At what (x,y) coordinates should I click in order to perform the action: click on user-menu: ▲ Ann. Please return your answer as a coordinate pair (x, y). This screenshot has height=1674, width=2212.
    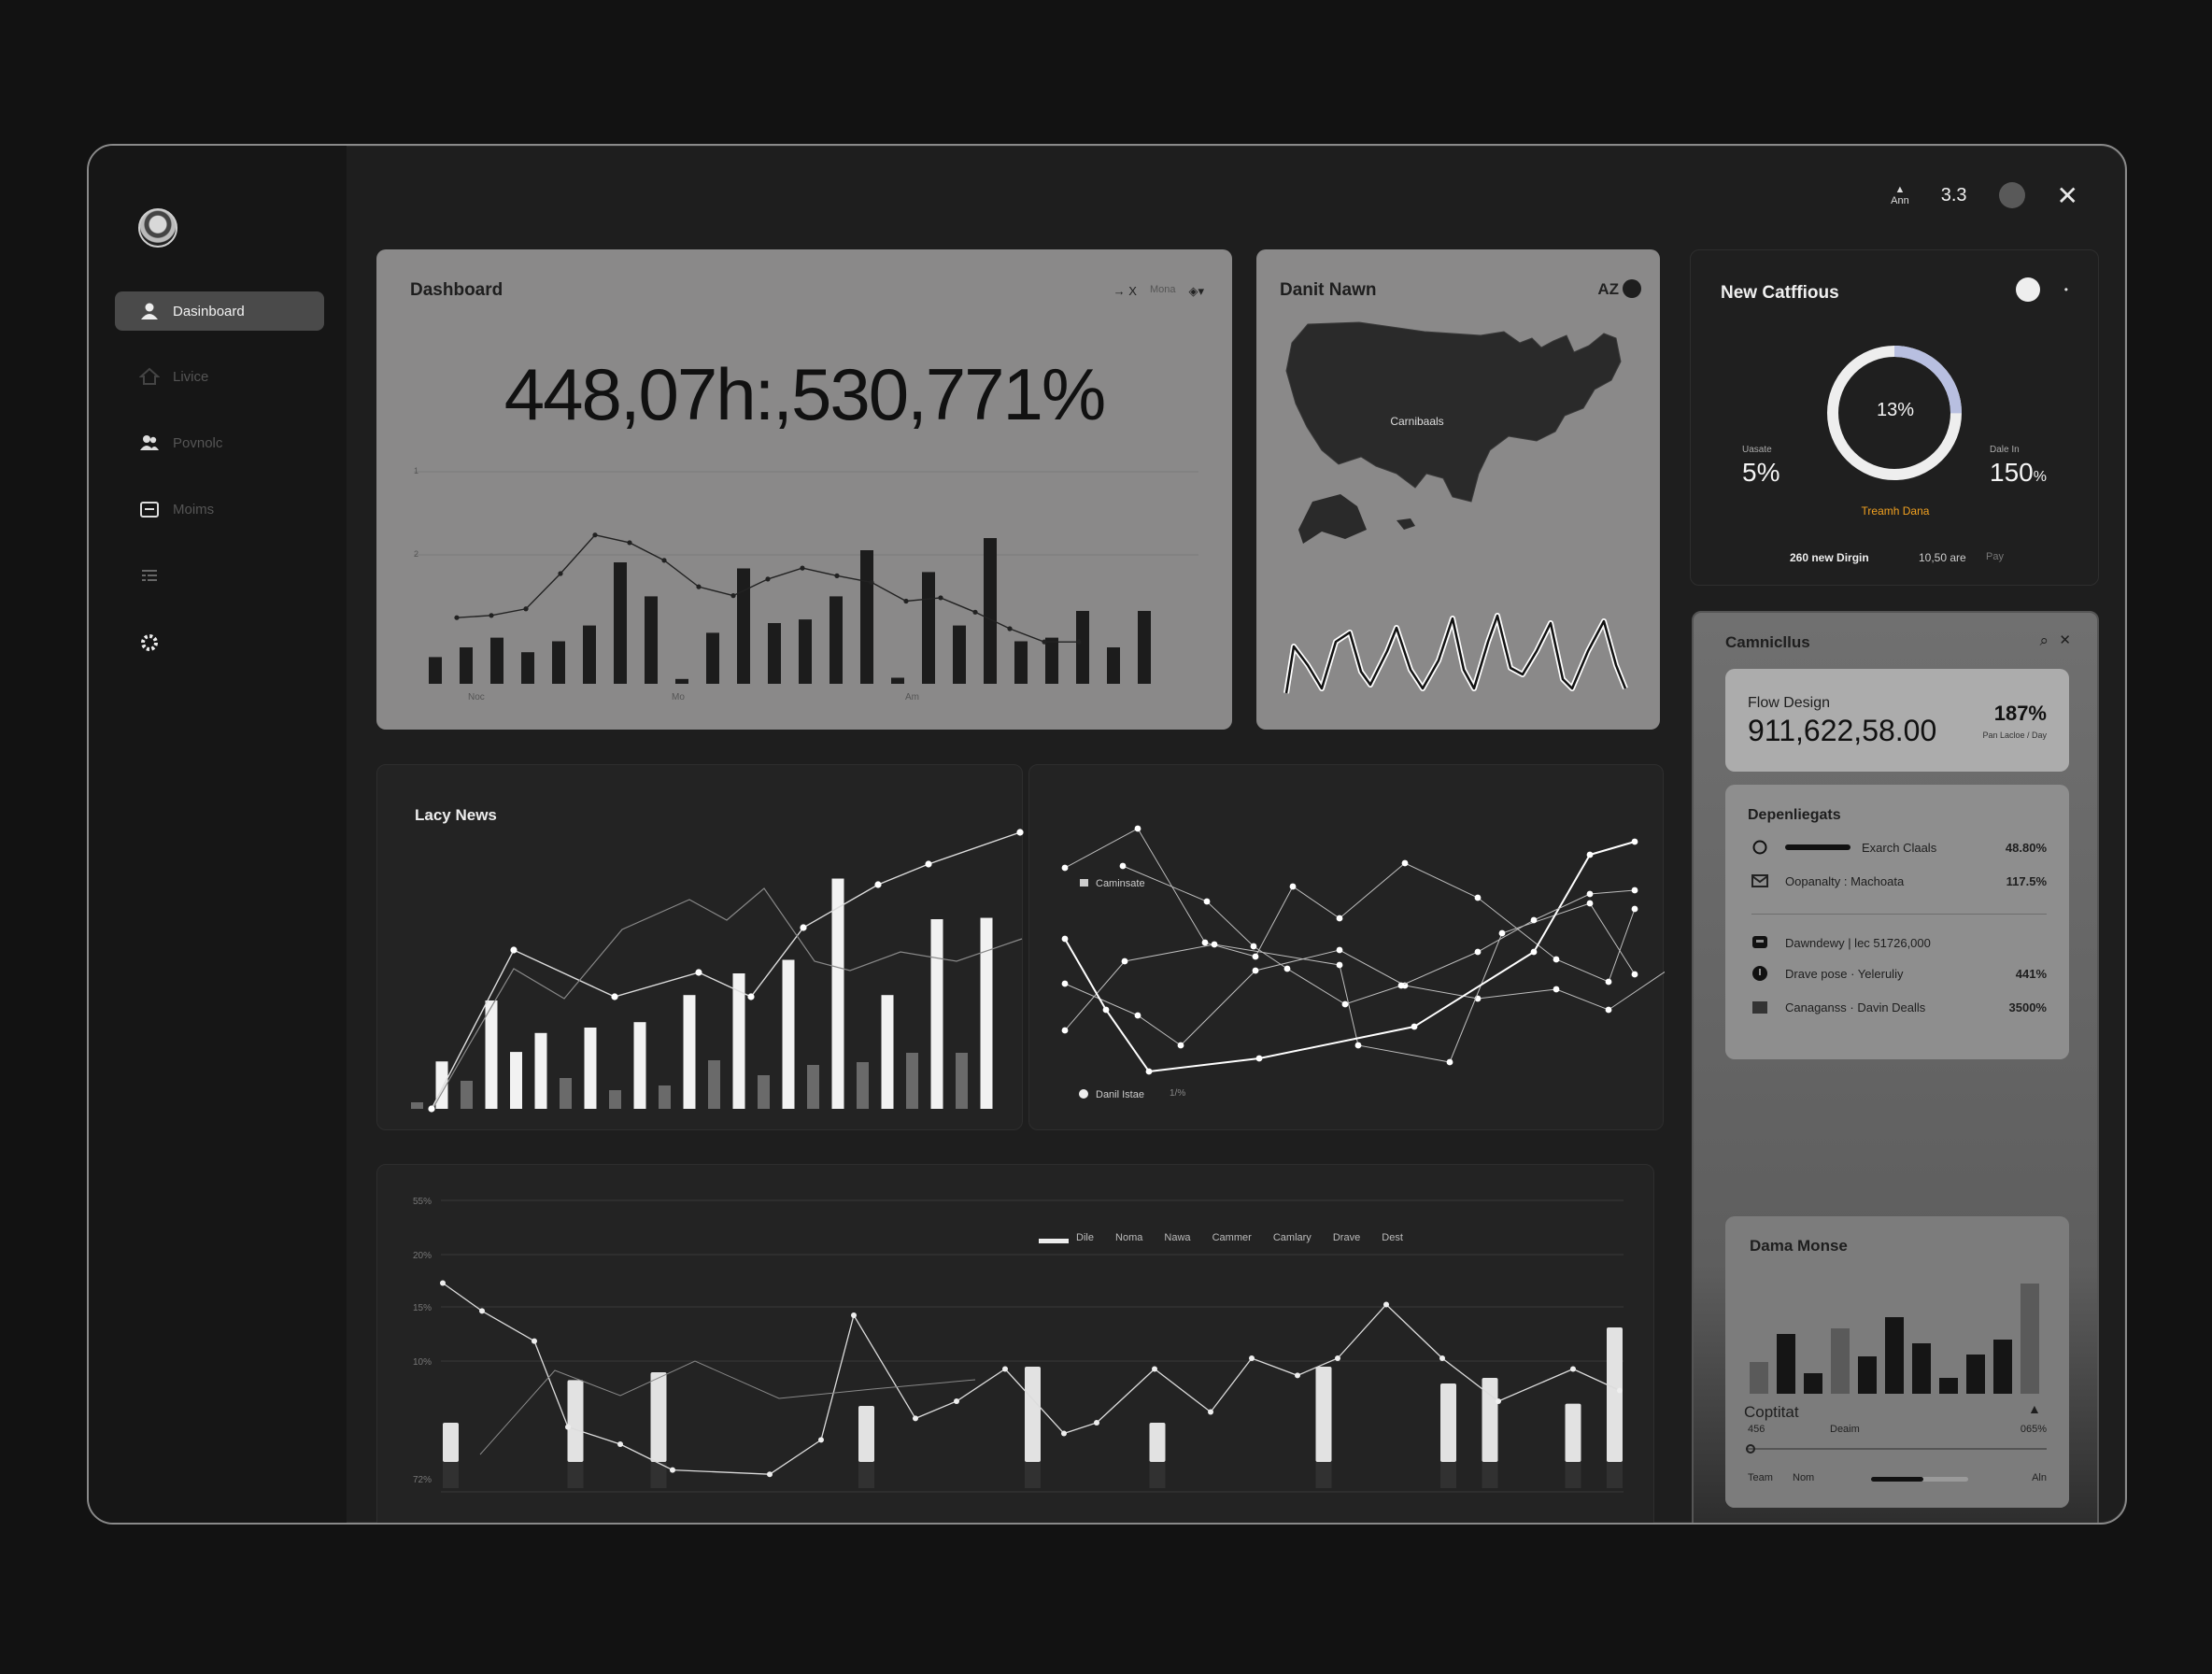
    Looking at the image, I should click on (1900, 195).